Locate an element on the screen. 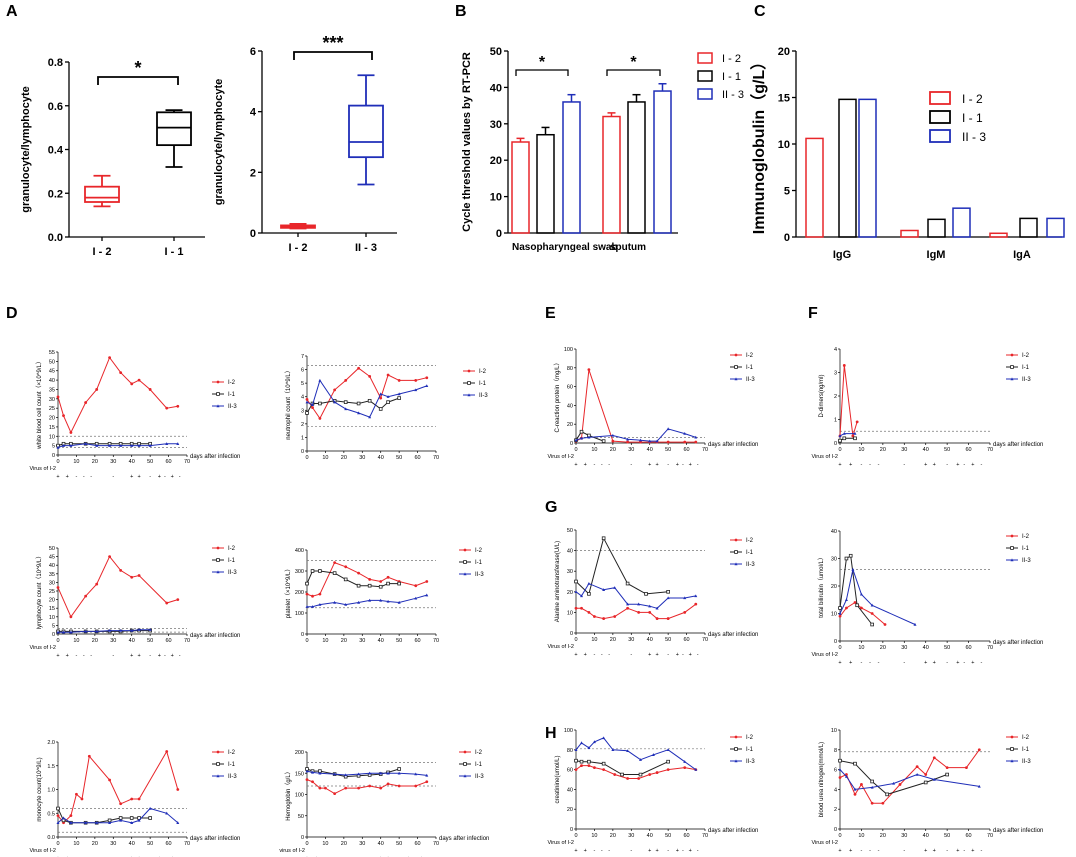 This screenshot has width=1076, height=857. linechart-x-tick-label: 30 is located at coordinates (631, 450).